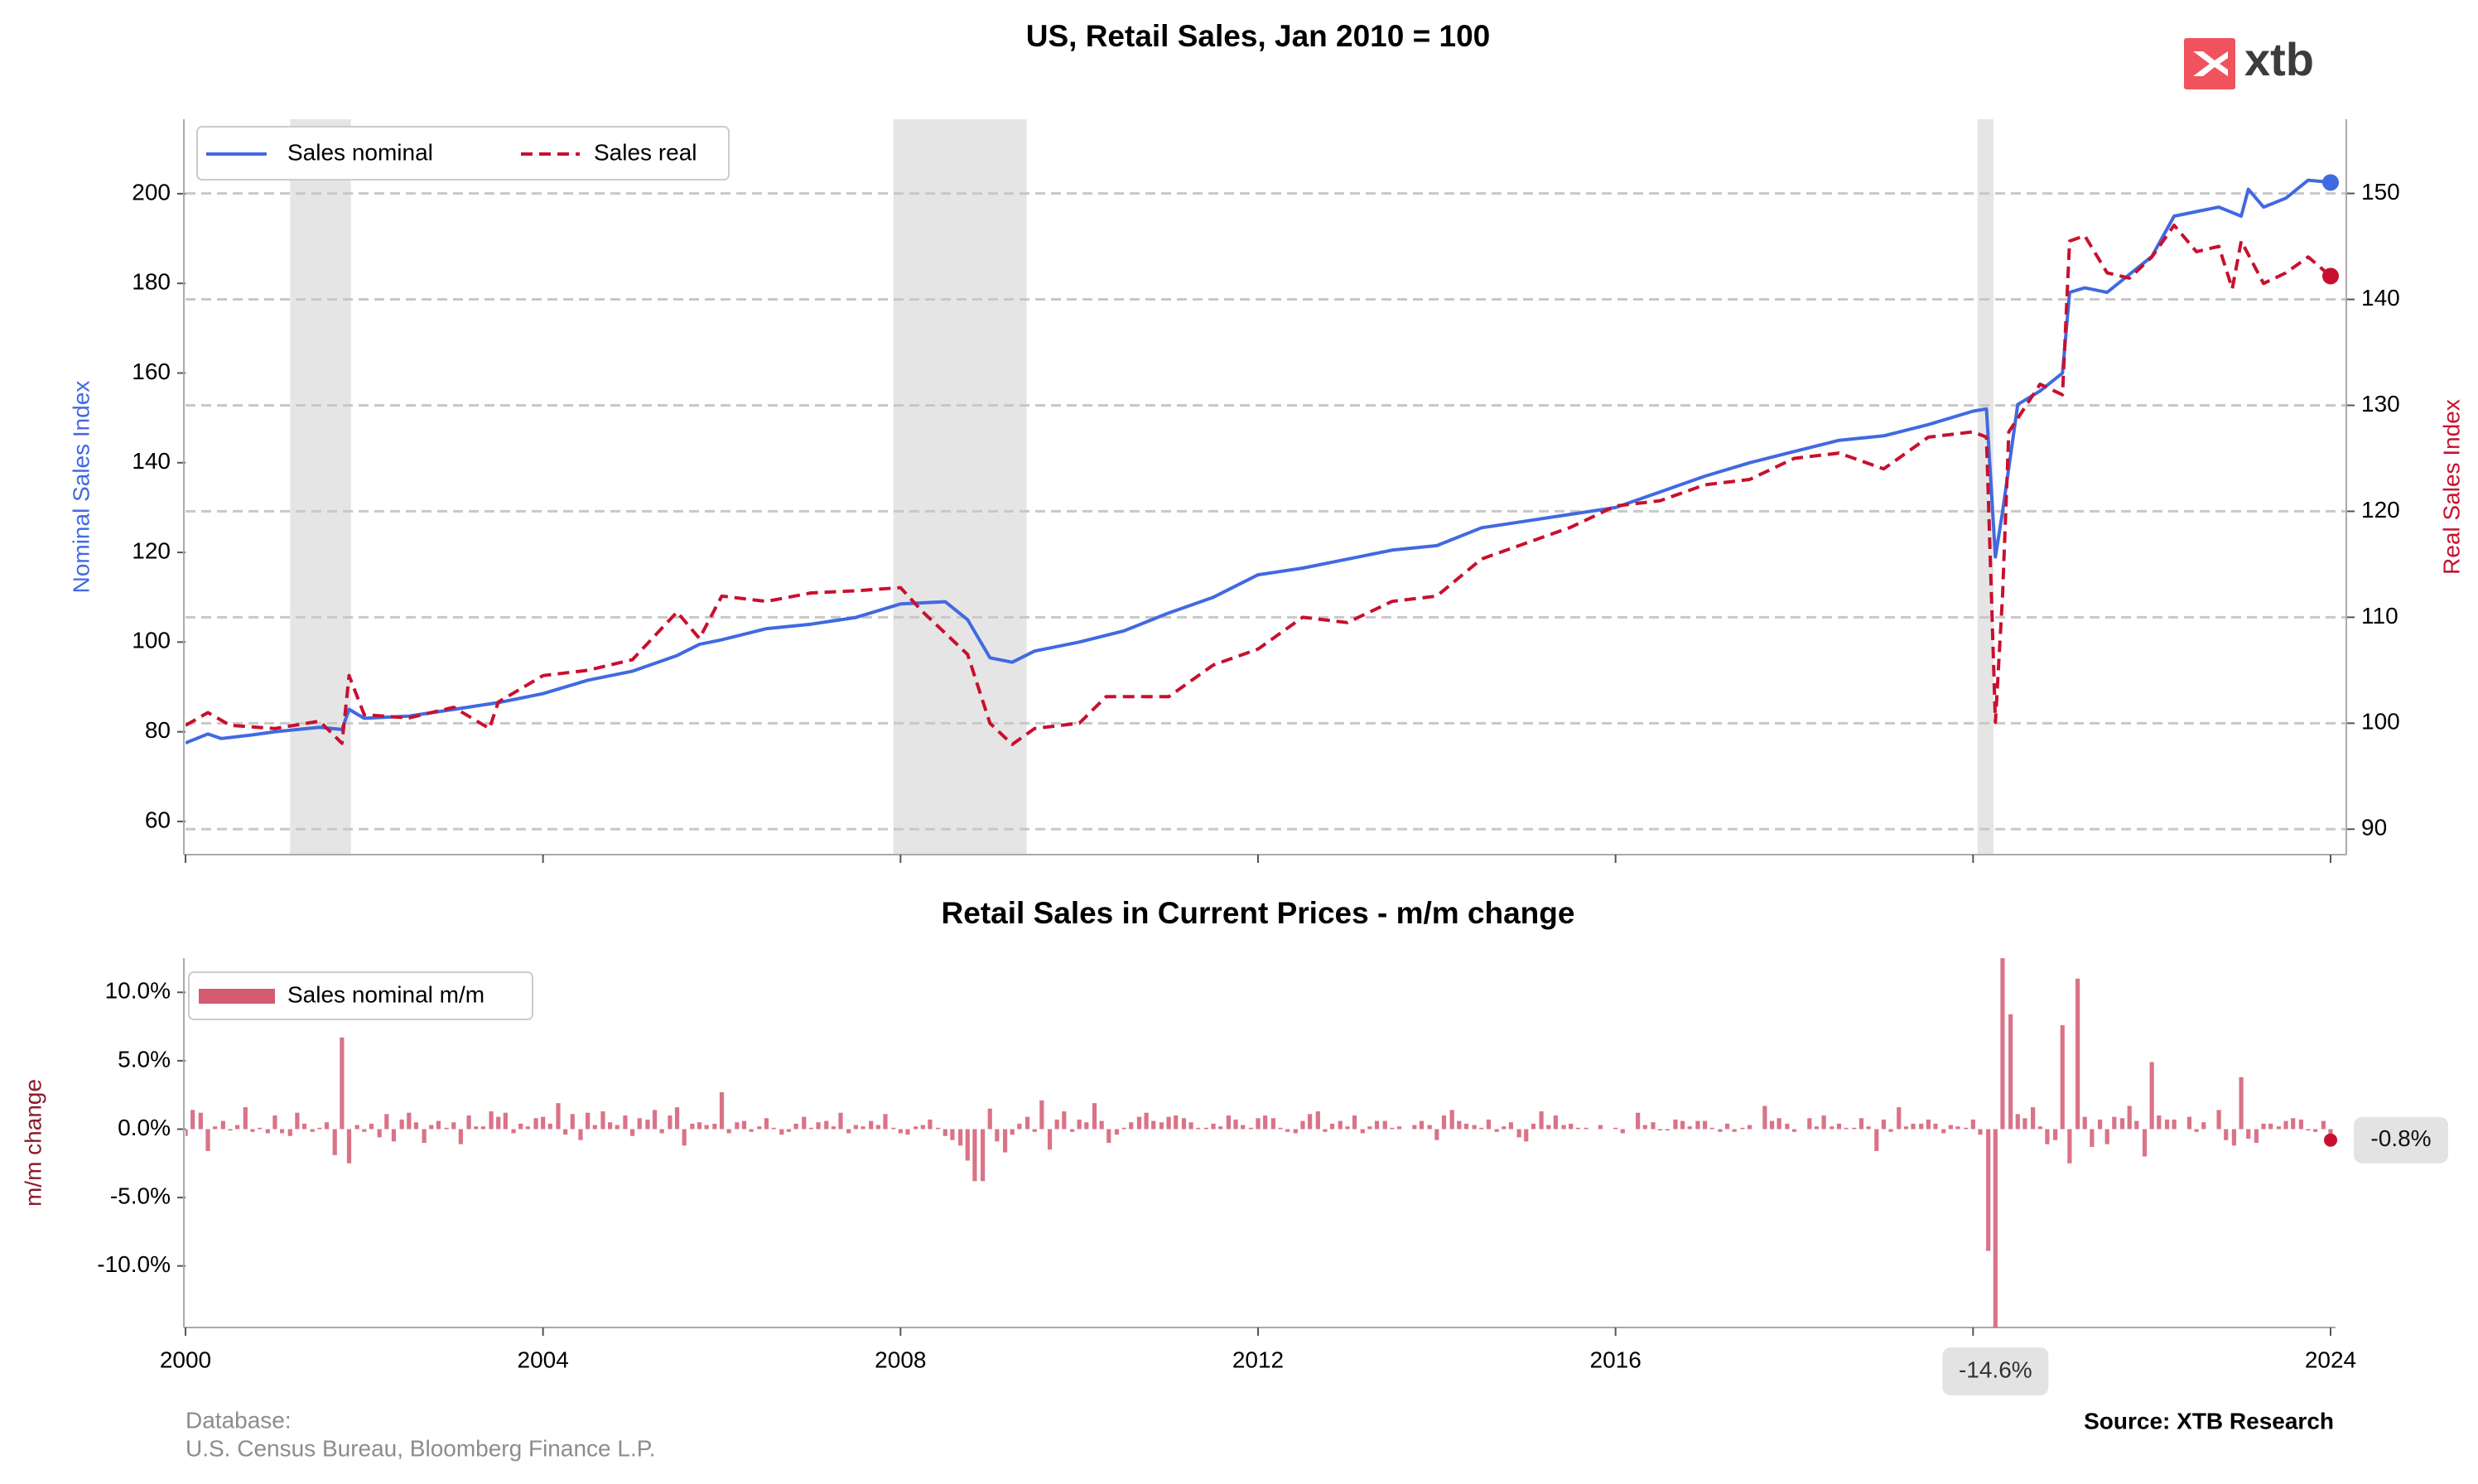 The image size is (2478, 1484). What do you see at coordinates (1616, 1359) in the screenshot?
I see `x-tick-label: 2016` at bounding box center [1616, 1359].